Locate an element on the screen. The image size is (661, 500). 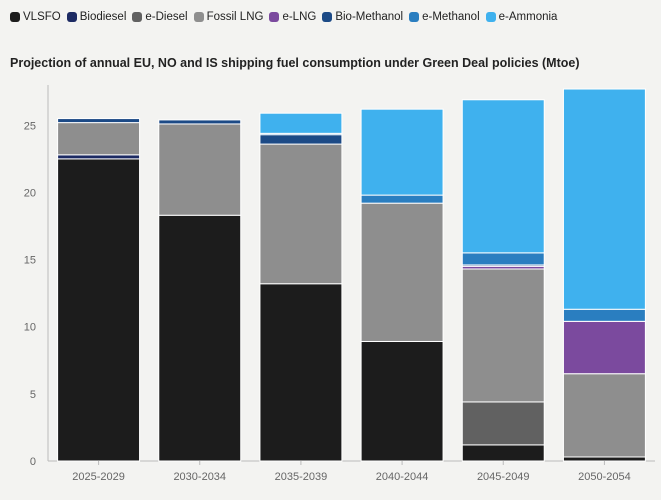
y-tick-label: 5 is located at coordinates (33, 395).